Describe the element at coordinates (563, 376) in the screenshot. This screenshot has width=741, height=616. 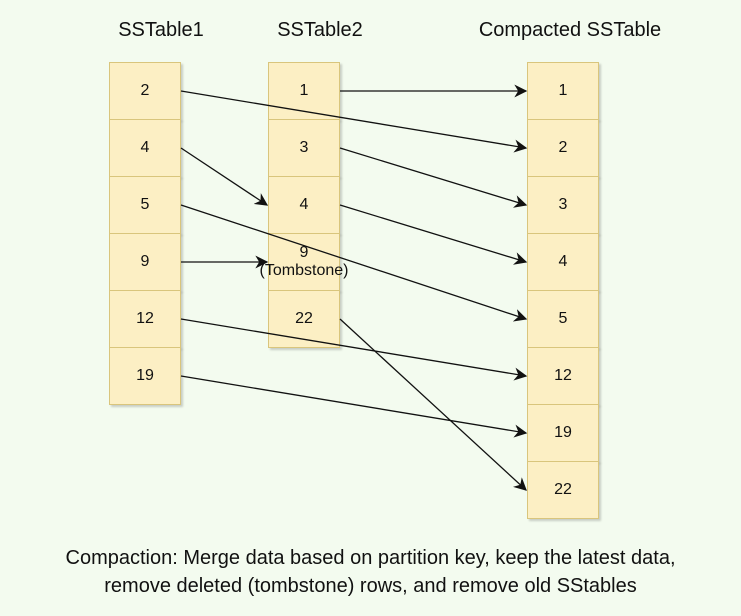
I see `compacted-row: 12` at that location.